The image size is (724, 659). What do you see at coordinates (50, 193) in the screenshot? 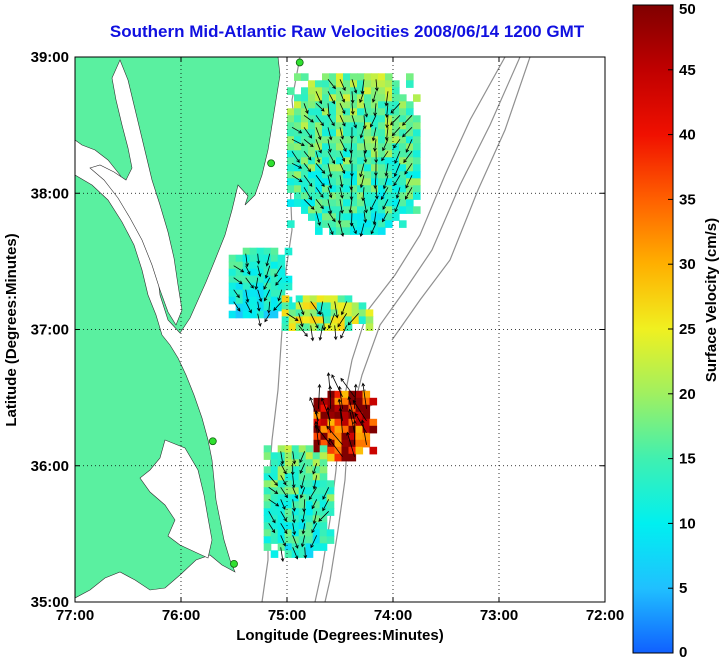
I see `y-tick-label: 38:00` at bounding box center [50, 193].